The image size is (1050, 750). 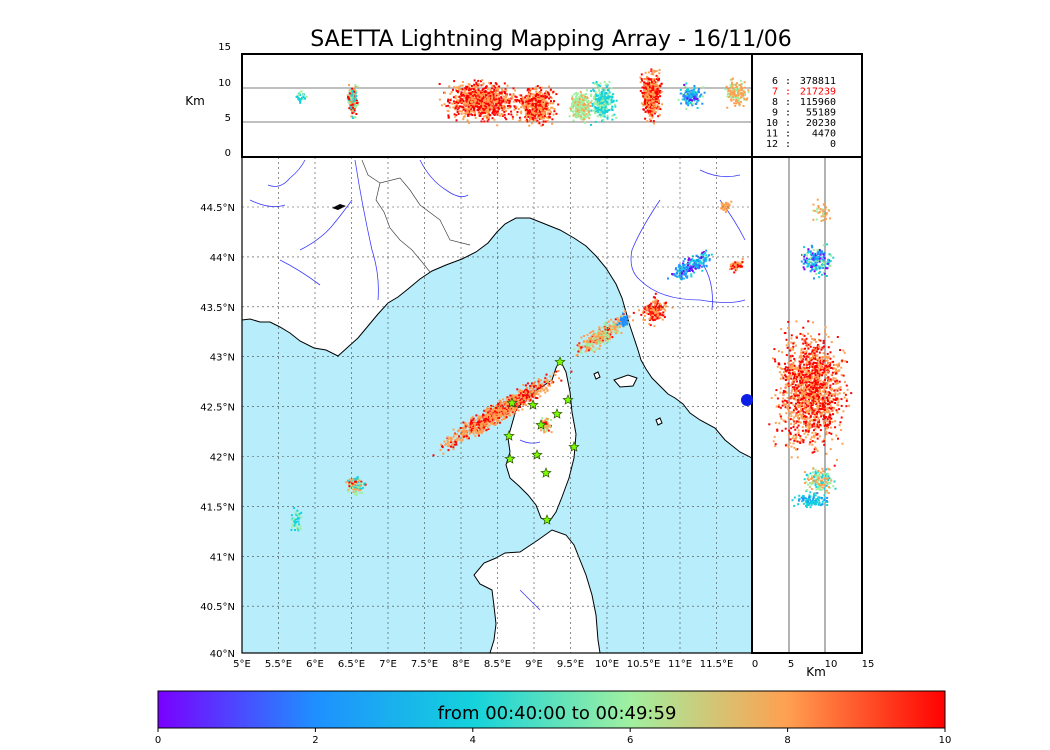 What do you see at coordinates (659, 421) in the screenshot?
I see `giglio-island` at bounding box center [659, 421].